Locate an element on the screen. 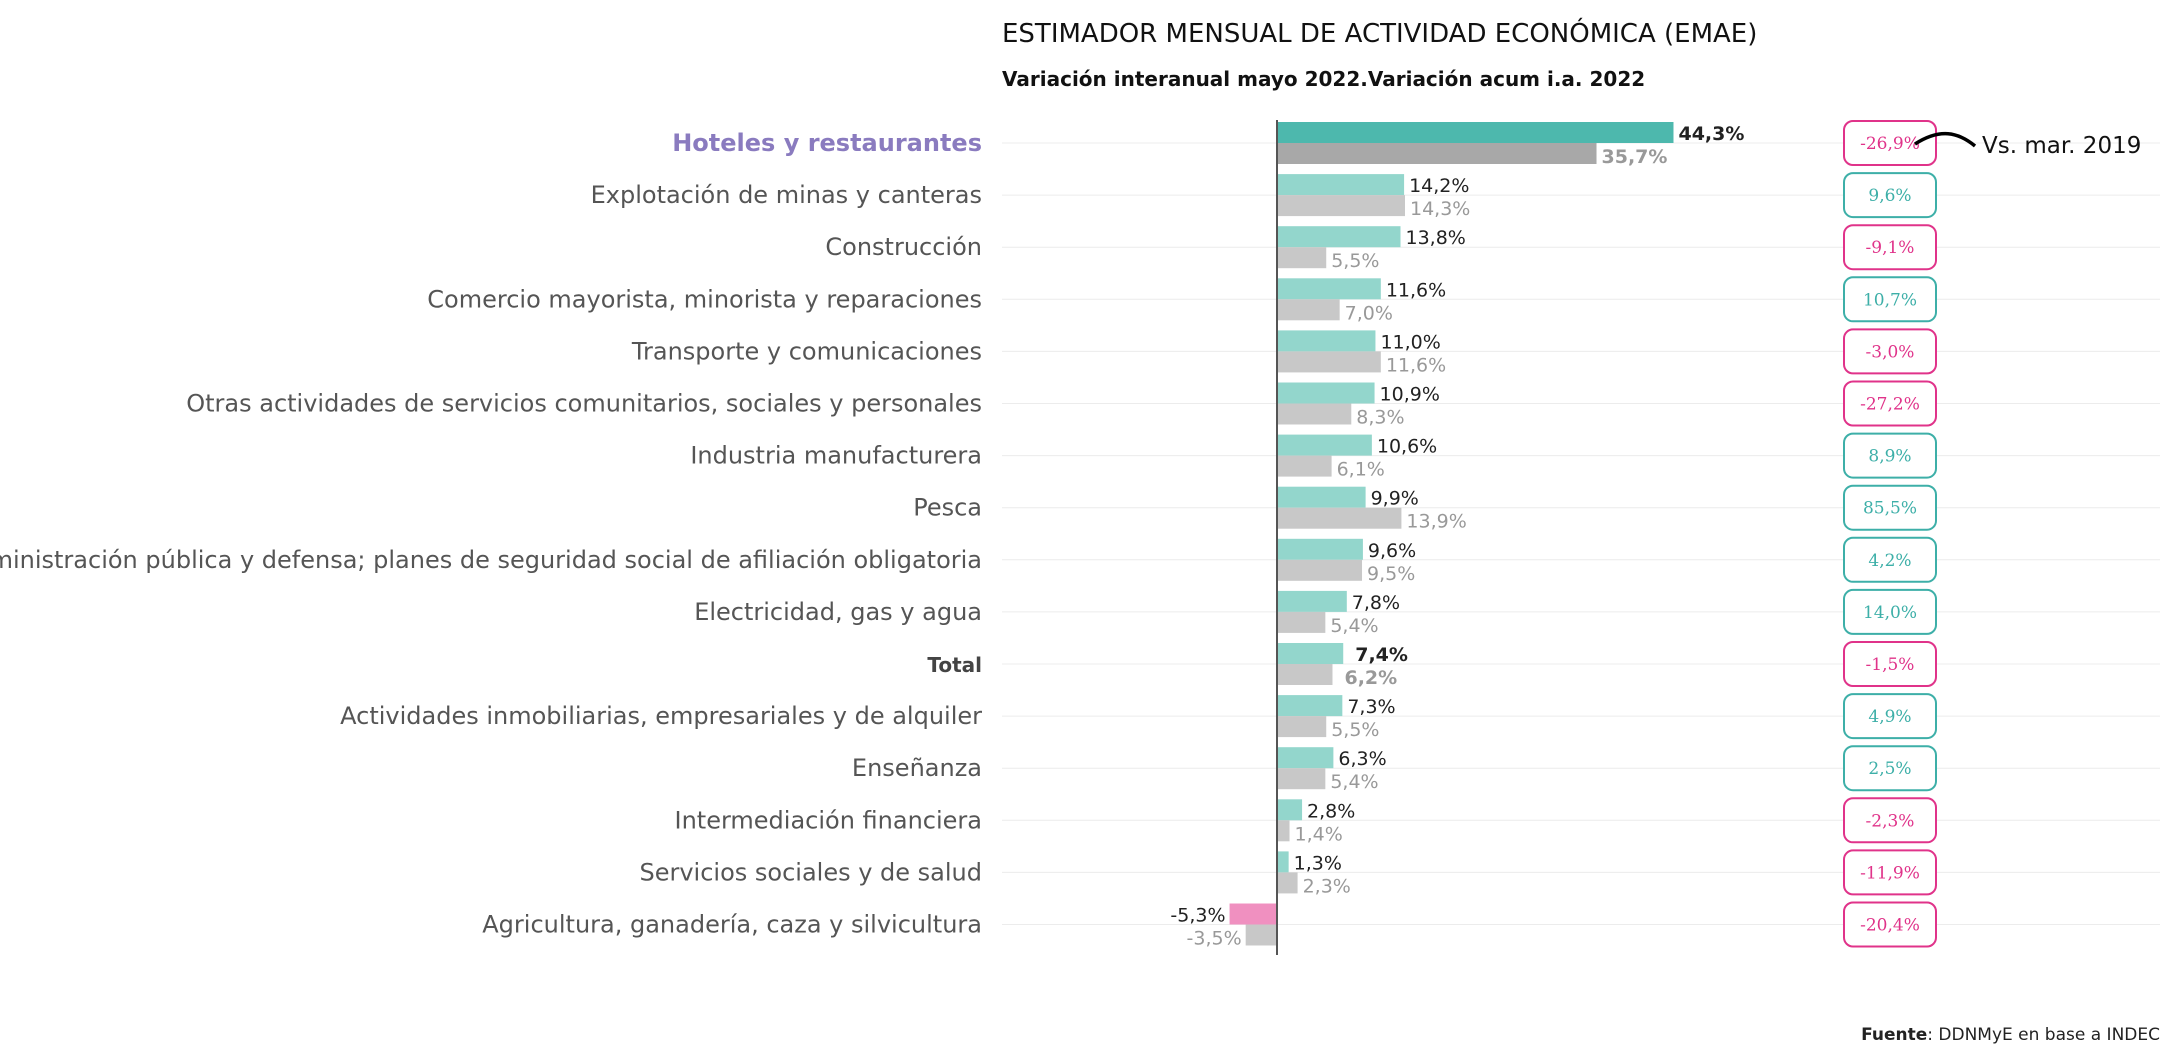  annotation: Vs. mar. 2019 is located at coordinates (2027, 145).